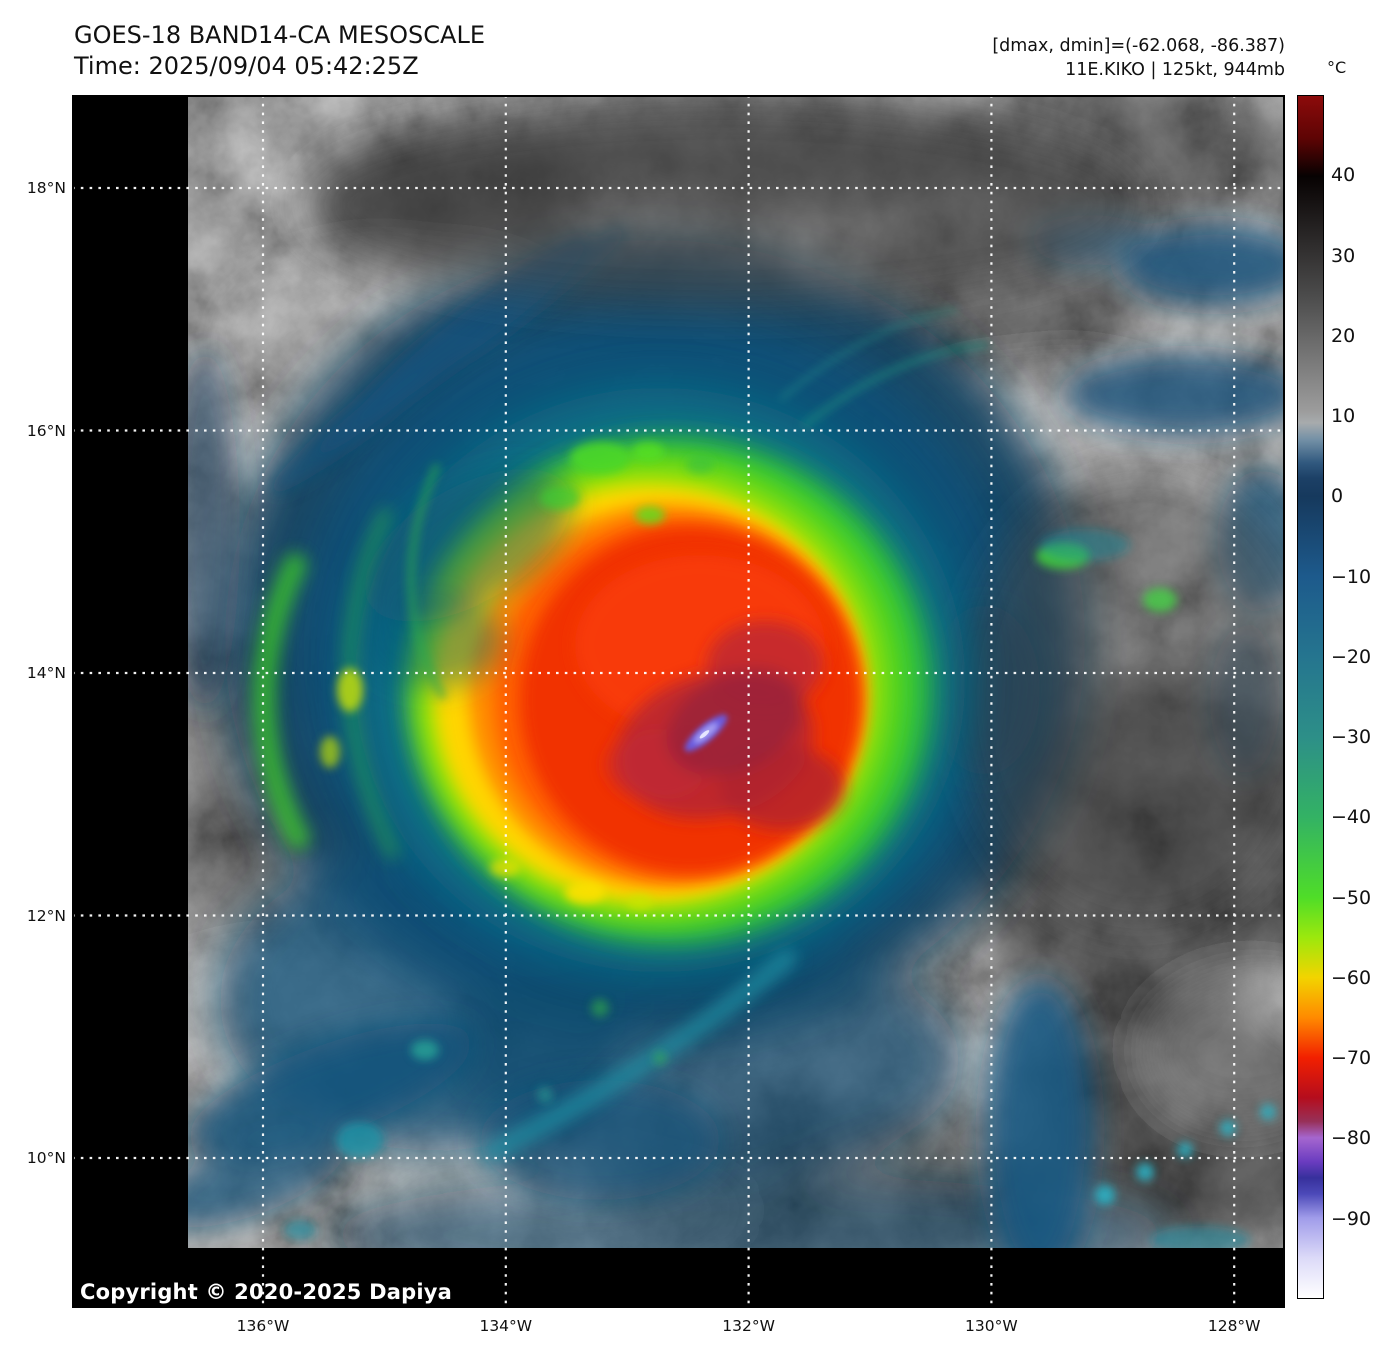 This screenshot has height=1359, width=1390. I want to click on colorbar-unit-label: °C, so click(1337, 67).